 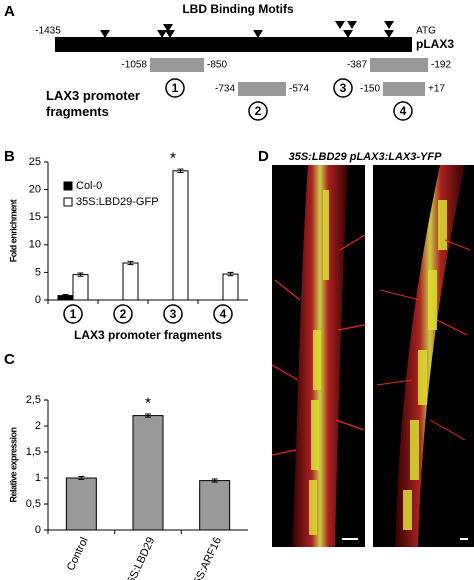 I want to click on fragment-from: -387, so click(x=357, y=65).